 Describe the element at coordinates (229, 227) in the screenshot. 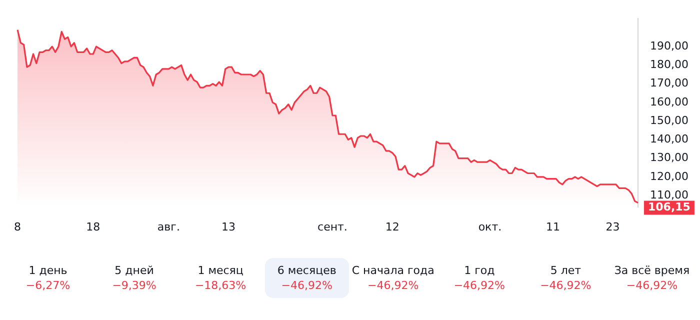

I see `x-tick-label: 13` at that location.